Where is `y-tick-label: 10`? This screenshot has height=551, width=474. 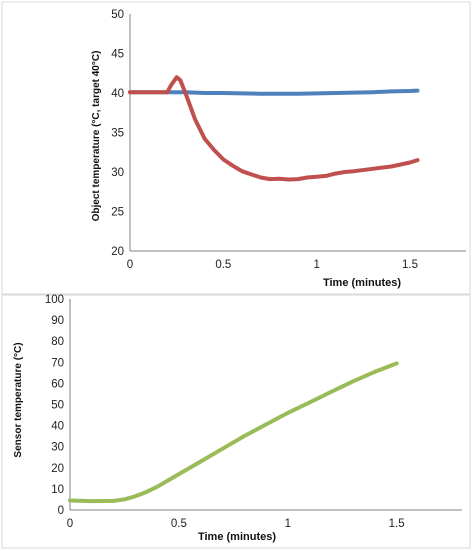
y-tick-label: 10 is located at coordinates (57, 490).